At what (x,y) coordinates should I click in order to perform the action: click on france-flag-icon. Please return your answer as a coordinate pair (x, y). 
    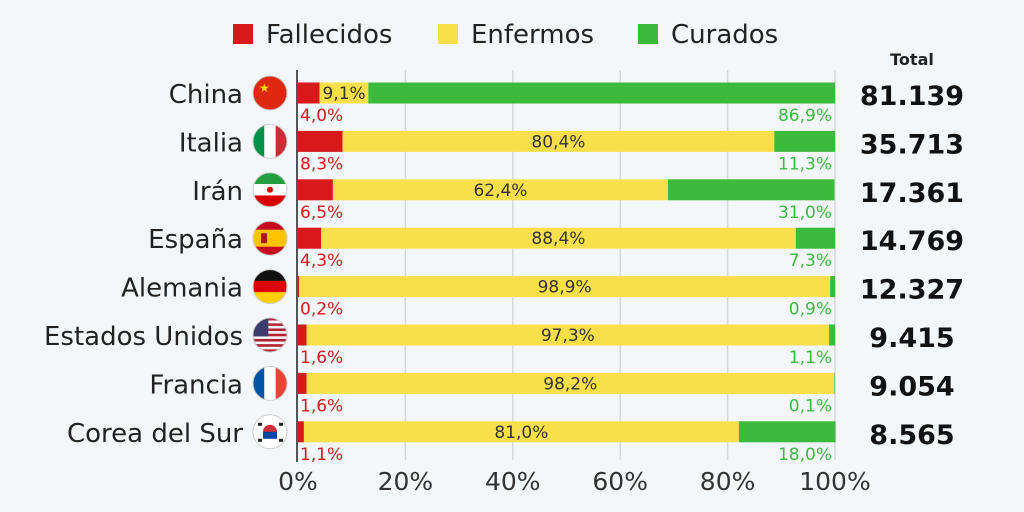
    Looking at the image, I should click on (270, 383).